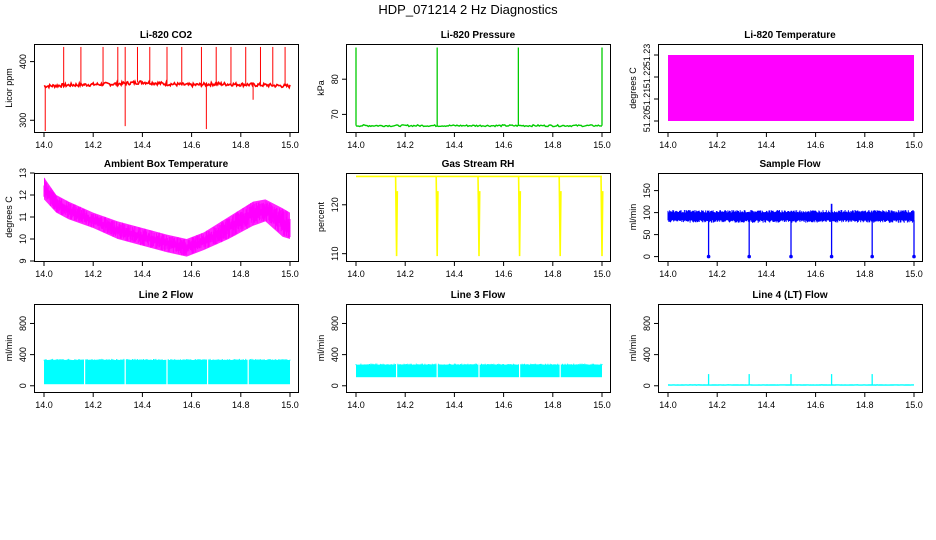  Describe the element at coordinates (166, 295) in the screenshot. I see `panel-title: Line 2 Flow` at that location.